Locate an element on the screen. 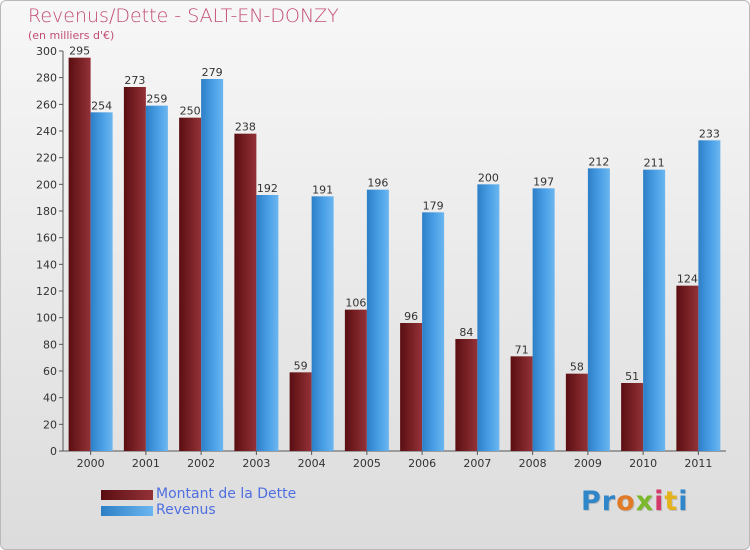 The image size is (750, 550). y-tick-label: 120 is located at coordinates (46, 291).